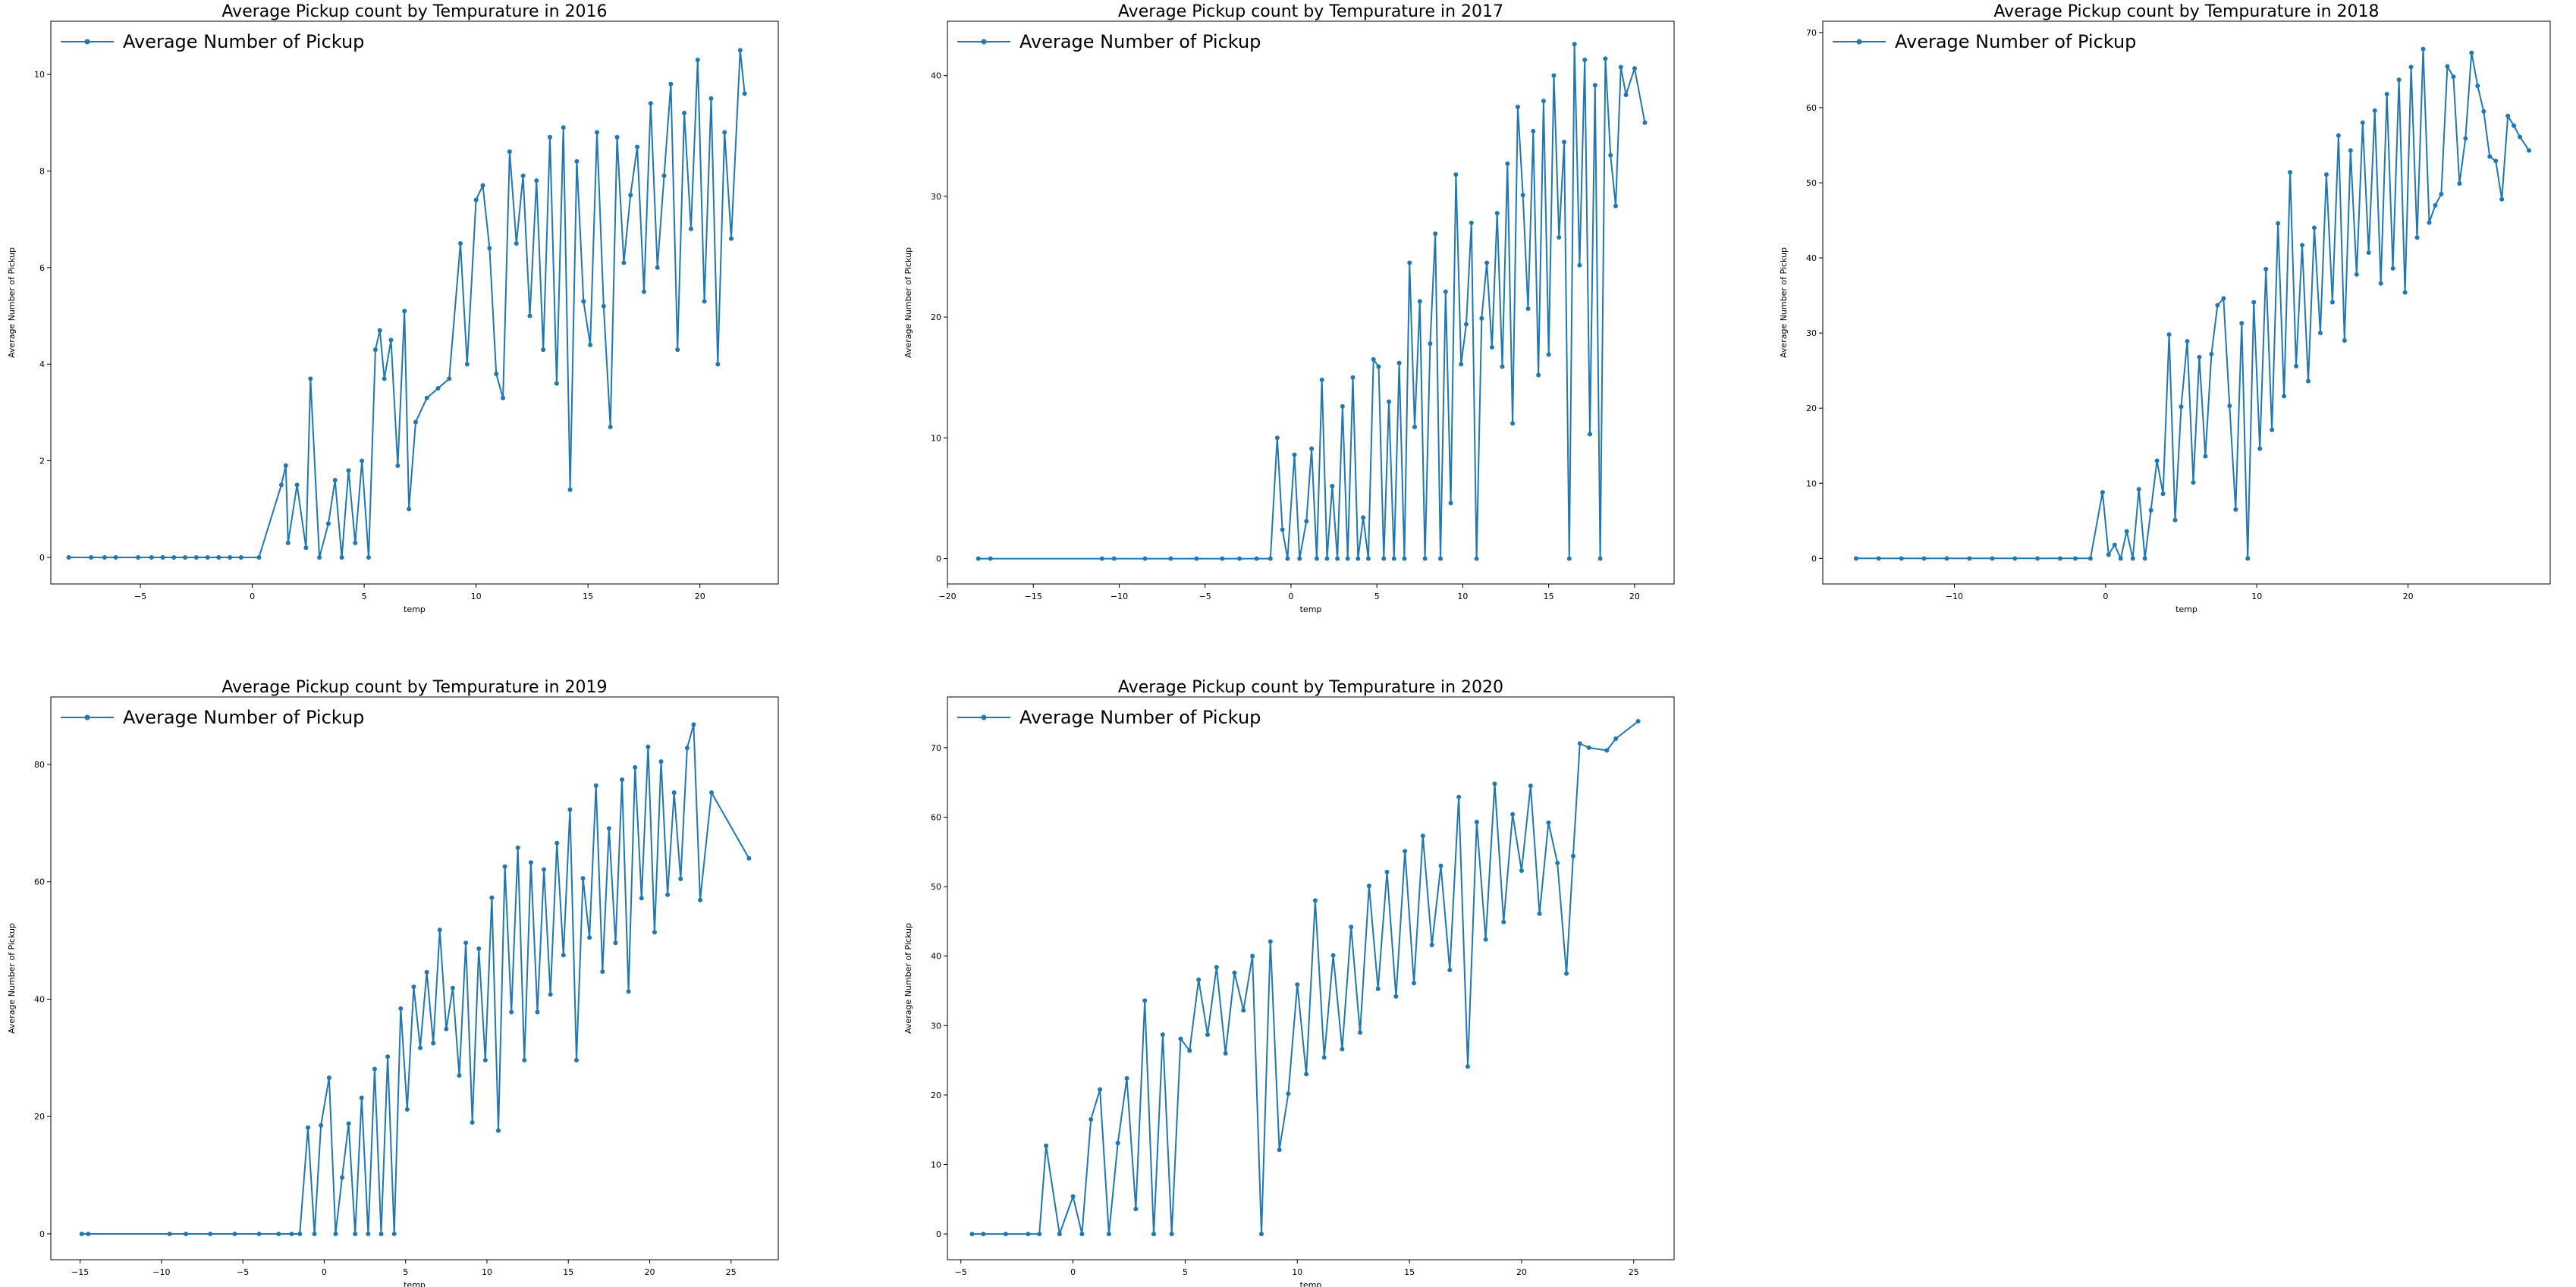  Describe the element at coordinates (936, 817) in the screenshot. I see `y-tick-label: 60` at that location.